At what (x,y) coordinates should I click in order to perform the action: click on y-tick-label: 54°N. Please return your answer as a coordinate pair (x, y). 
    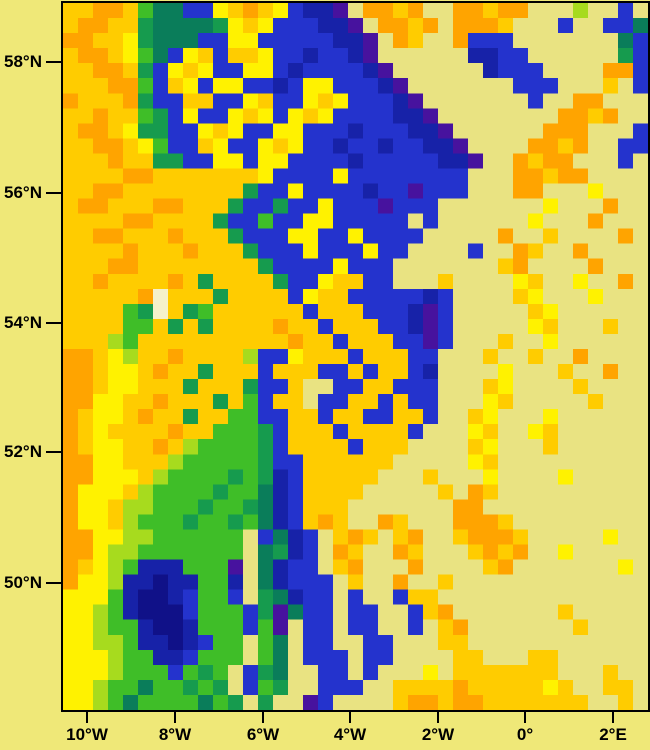
    Looking at the image, I should click on (23, 322).